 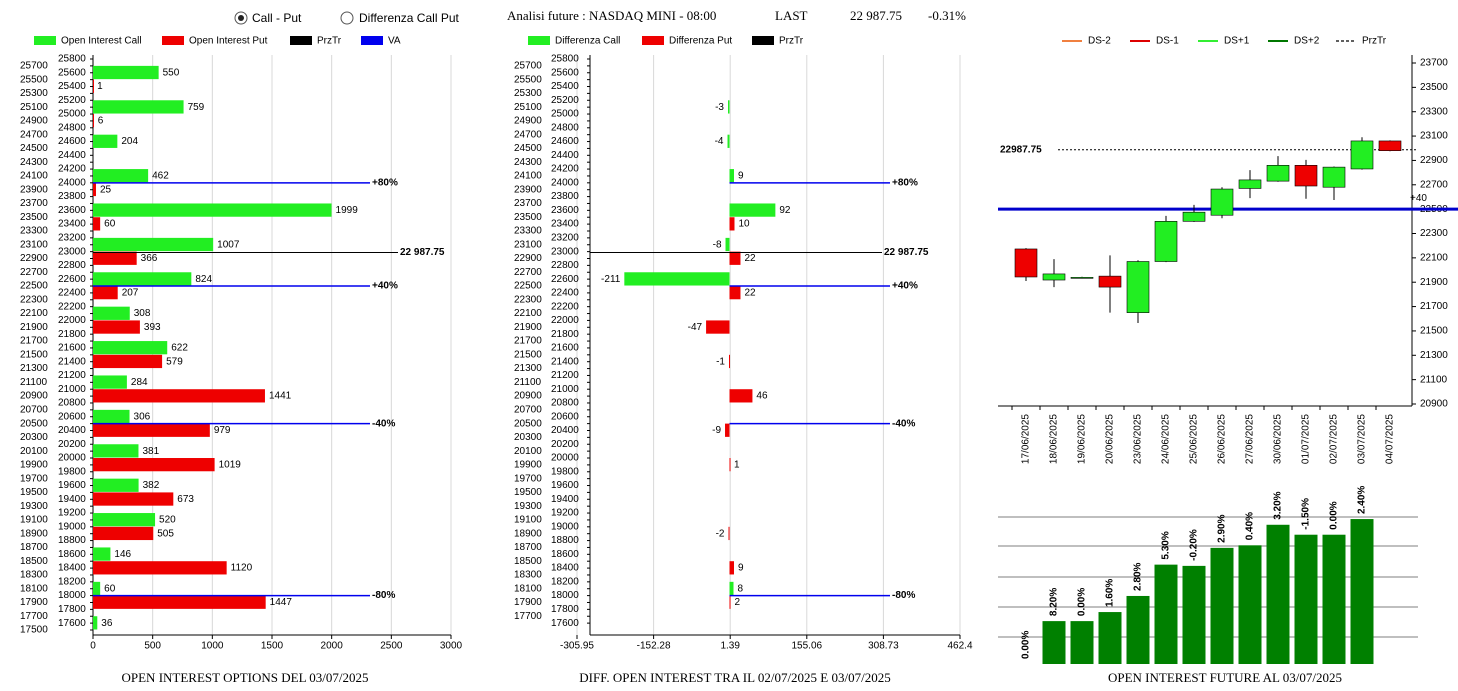 What do you see at coordinates (101, 121) in the screenshot?
I see `data-label: 6` at bounding box center [101, 121].